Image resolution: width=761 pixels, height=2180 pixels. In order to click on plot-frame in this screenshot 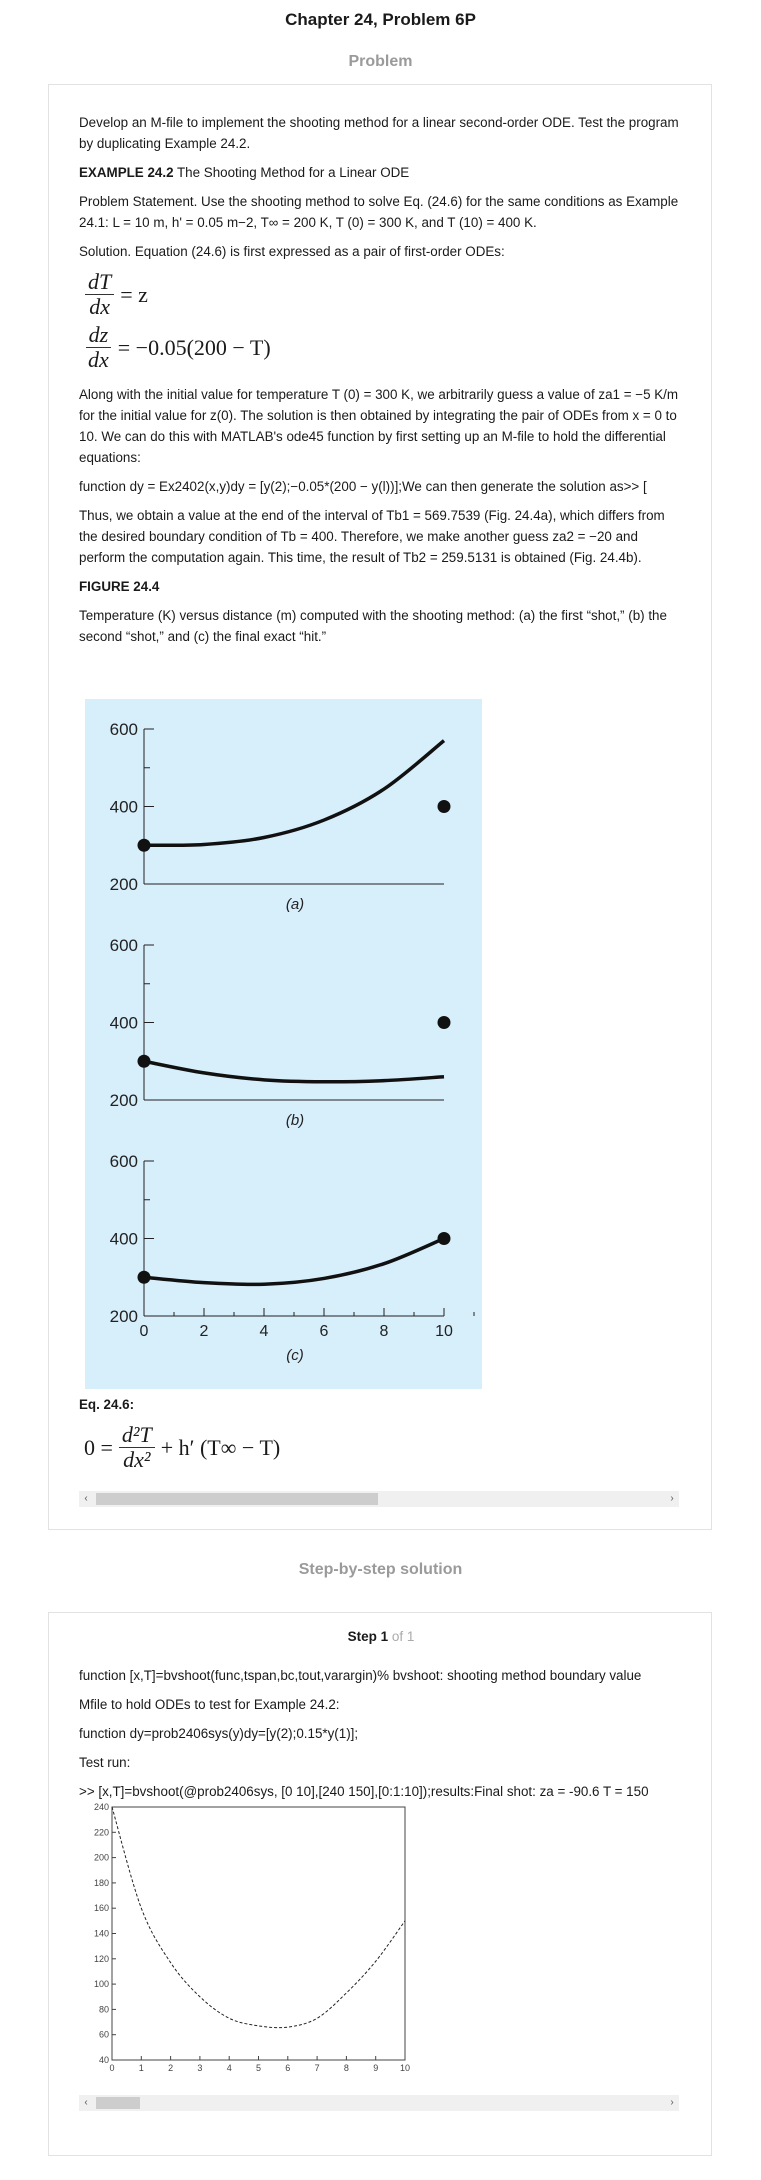, I will do `click(258, 1933)`.